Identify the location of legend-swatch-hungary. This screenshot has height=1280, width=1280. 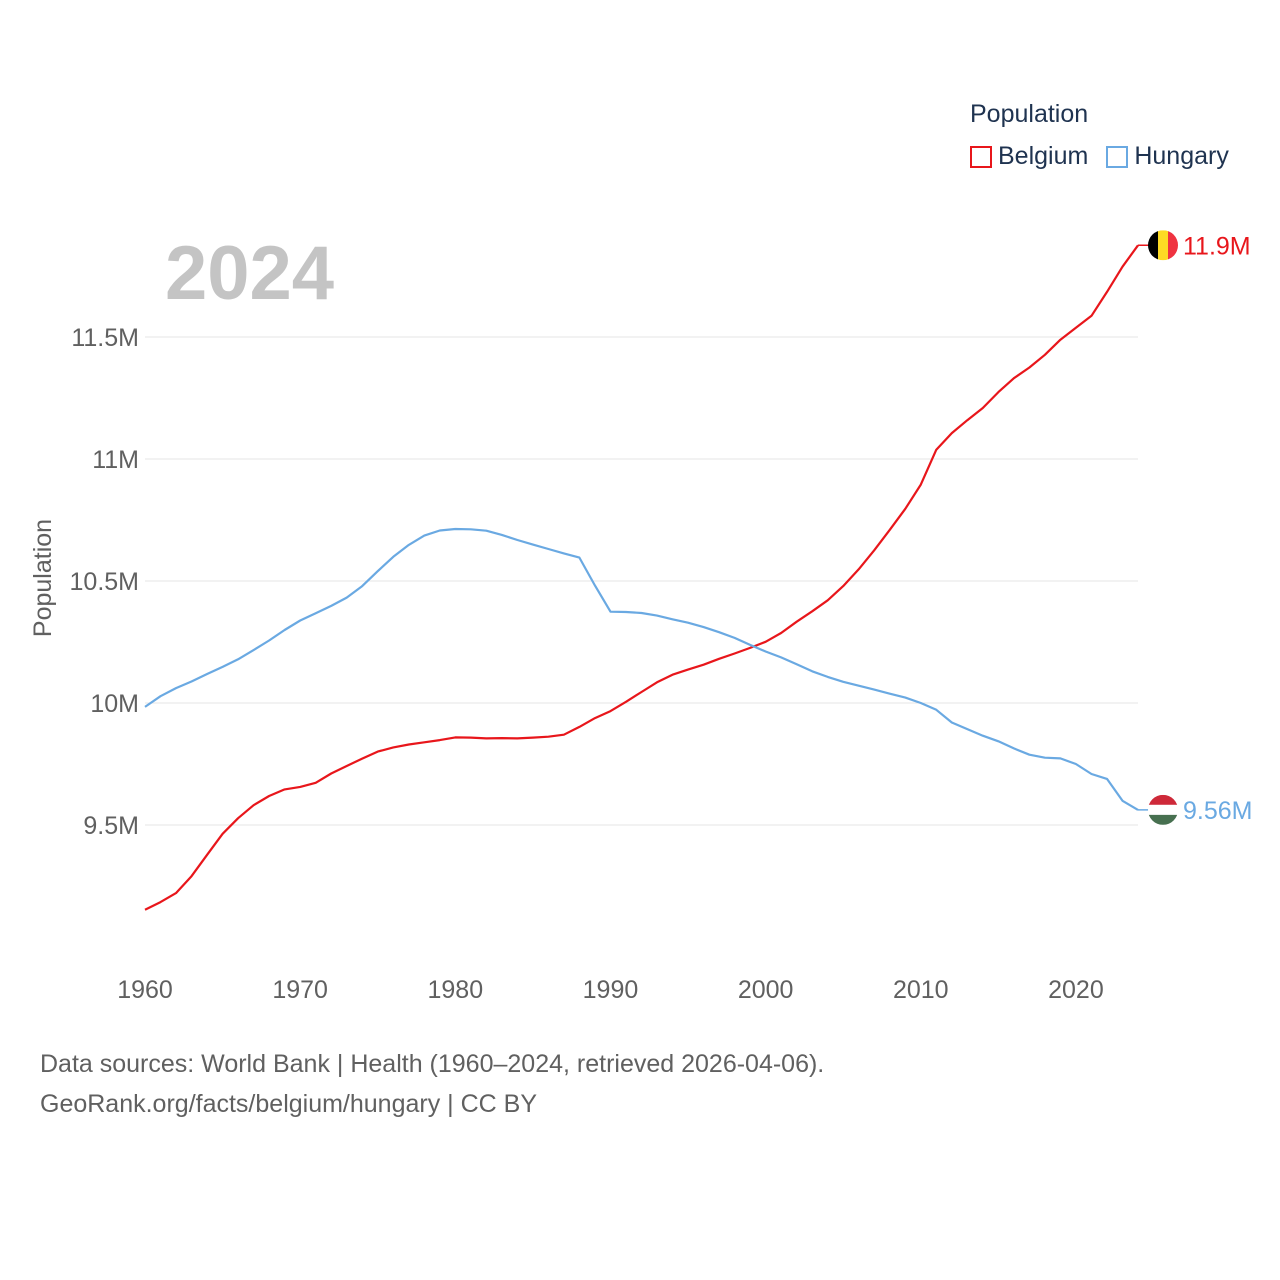
(1117, 156).